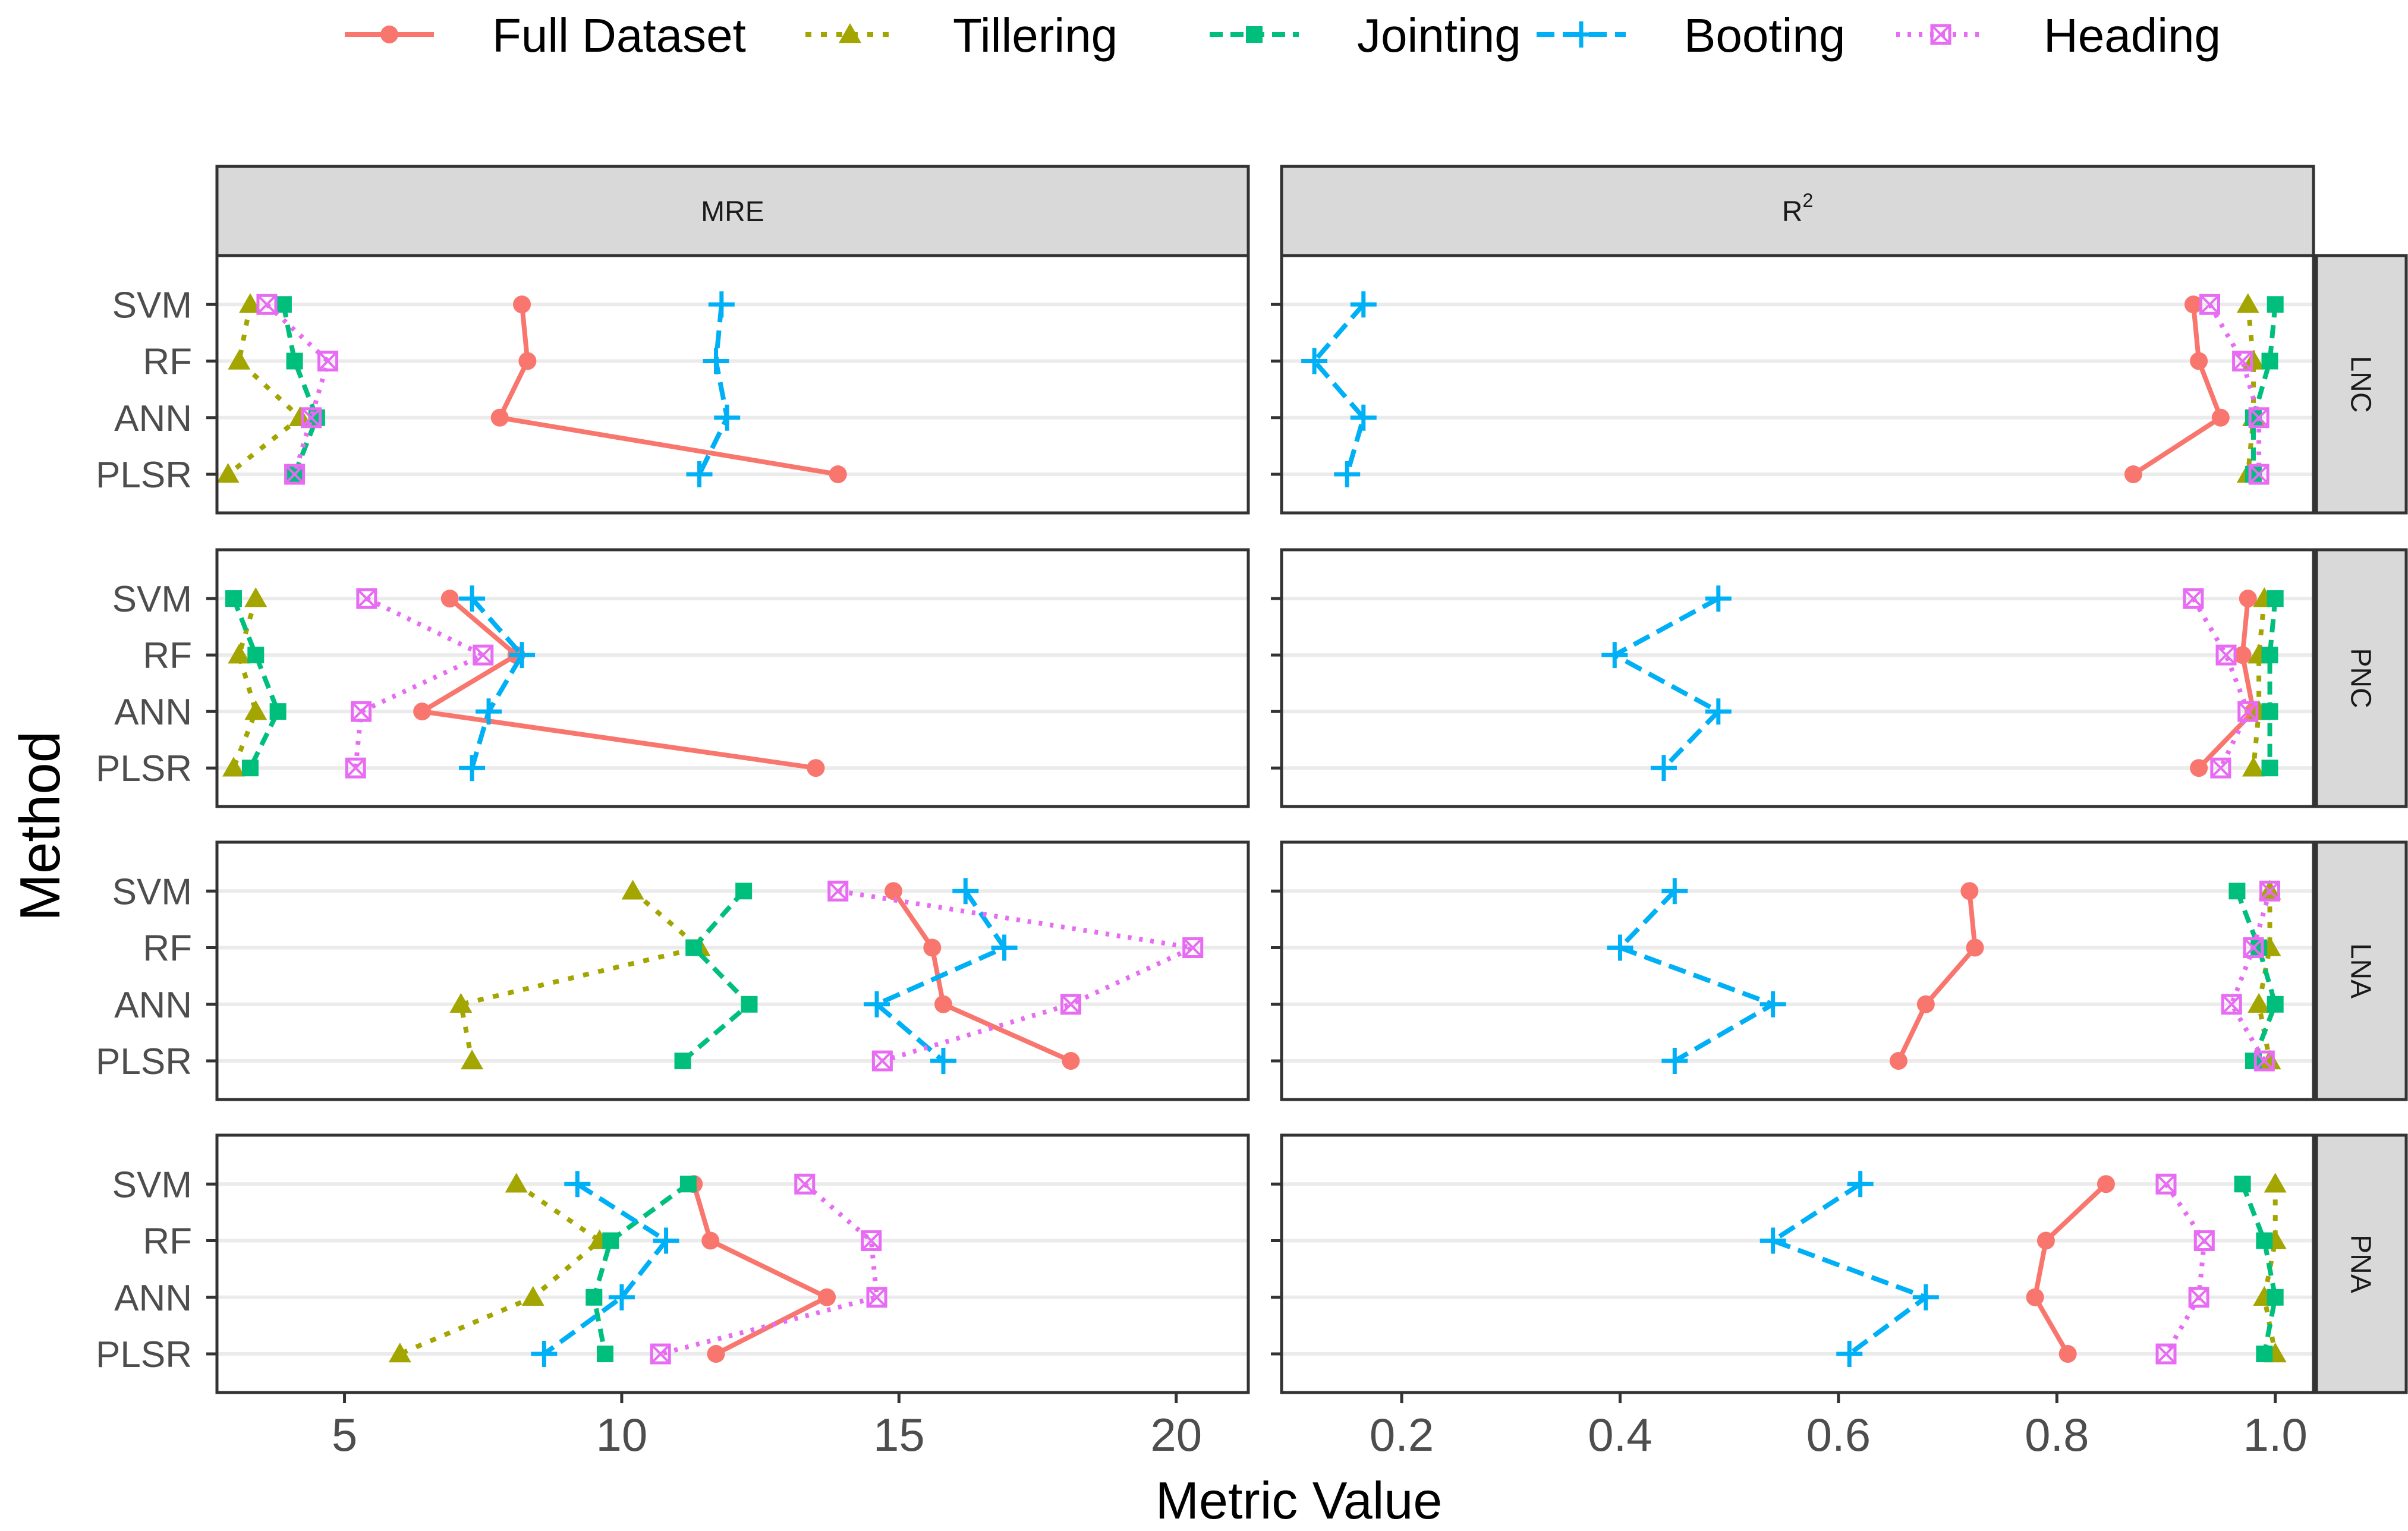  I want to click on panel-pnc-r2, so click(1793, 678).